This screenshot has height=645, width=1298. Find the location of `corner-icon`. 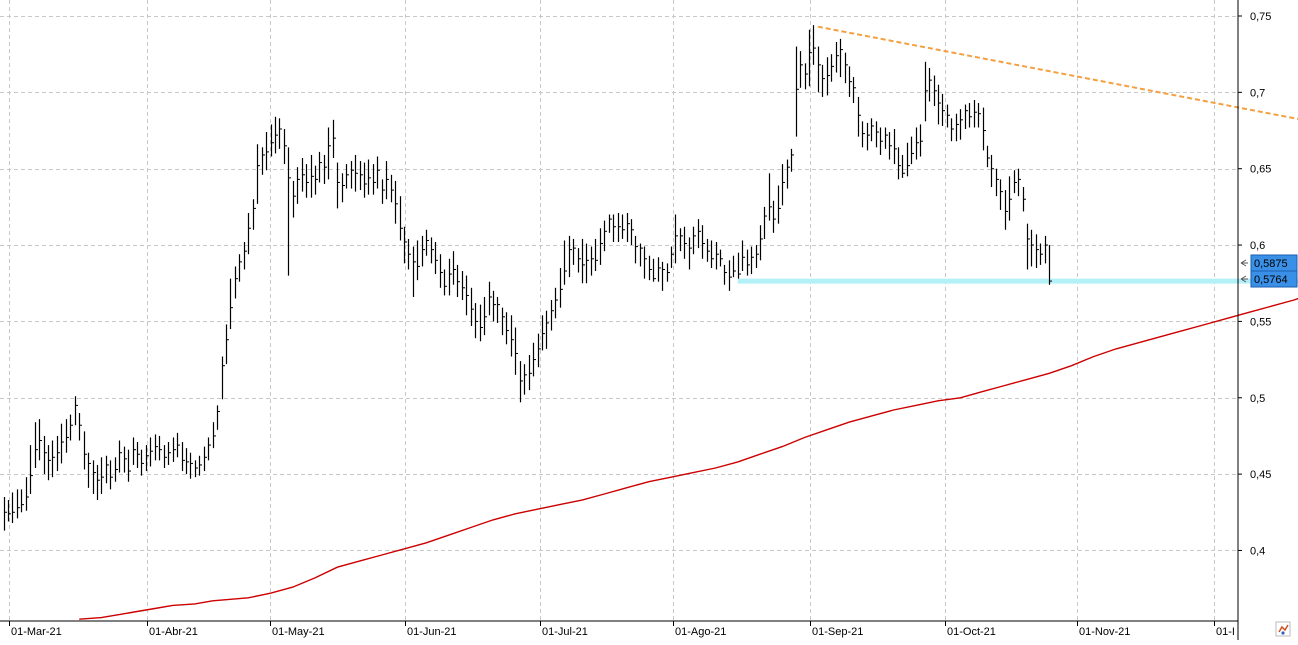

corner-icon is located at coordinates (1283, 629).